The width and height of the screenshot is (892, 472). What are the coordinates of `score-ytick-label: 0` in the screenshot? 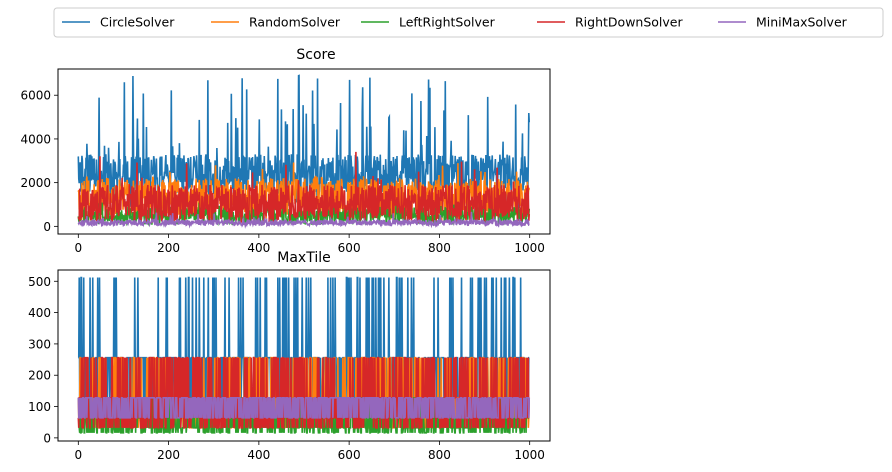 It's located at (47, 227).